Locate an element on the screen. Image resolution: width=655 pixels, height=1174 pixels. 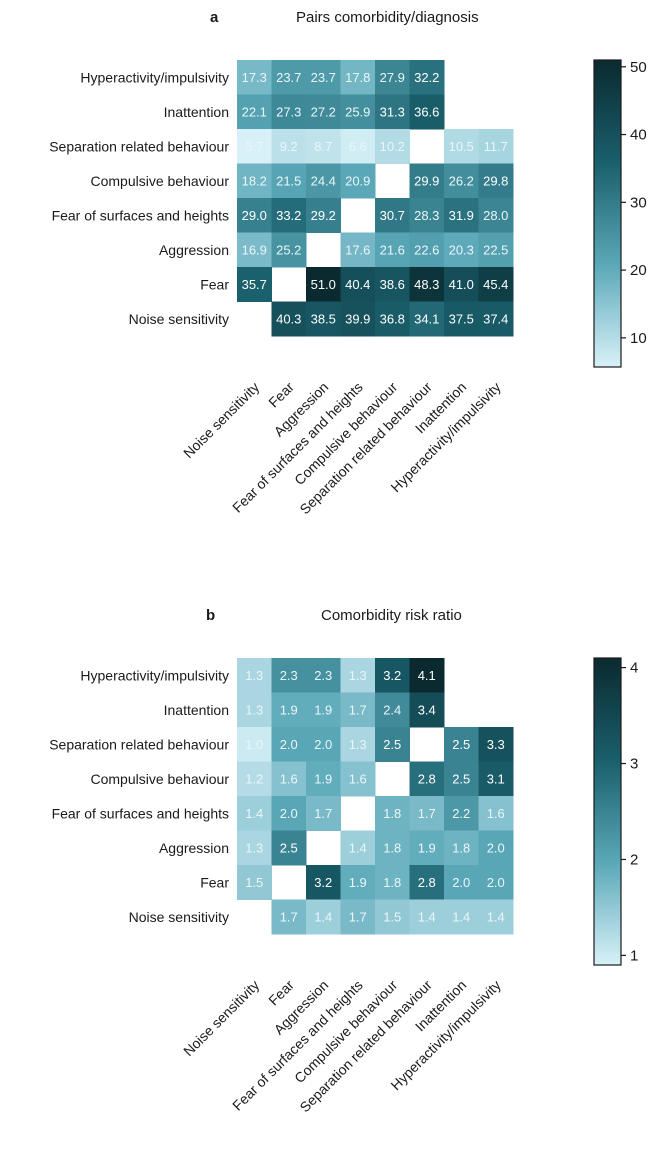
cell-value-label: 35.7 is located at coordinates (254, 284).